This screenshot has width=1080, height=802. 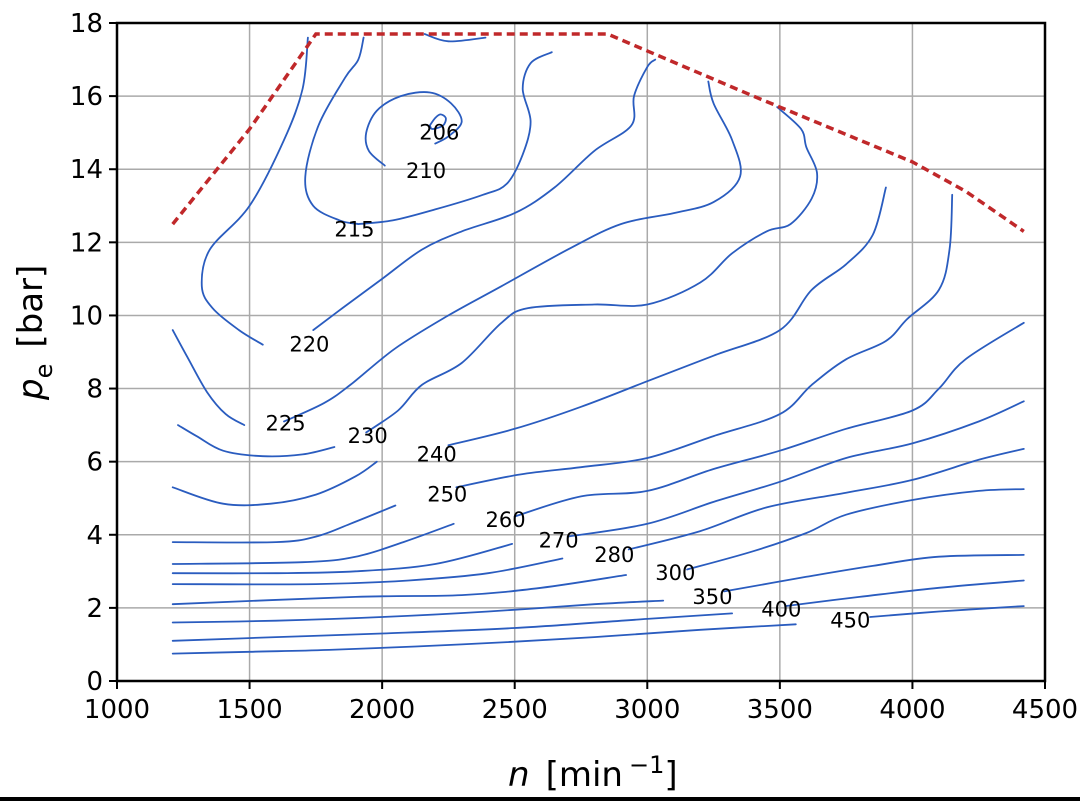 What do you see at coordinates (368, 436) in the screenshot?
I see `contour-label-230: 230` at bounding box center [368, 436].